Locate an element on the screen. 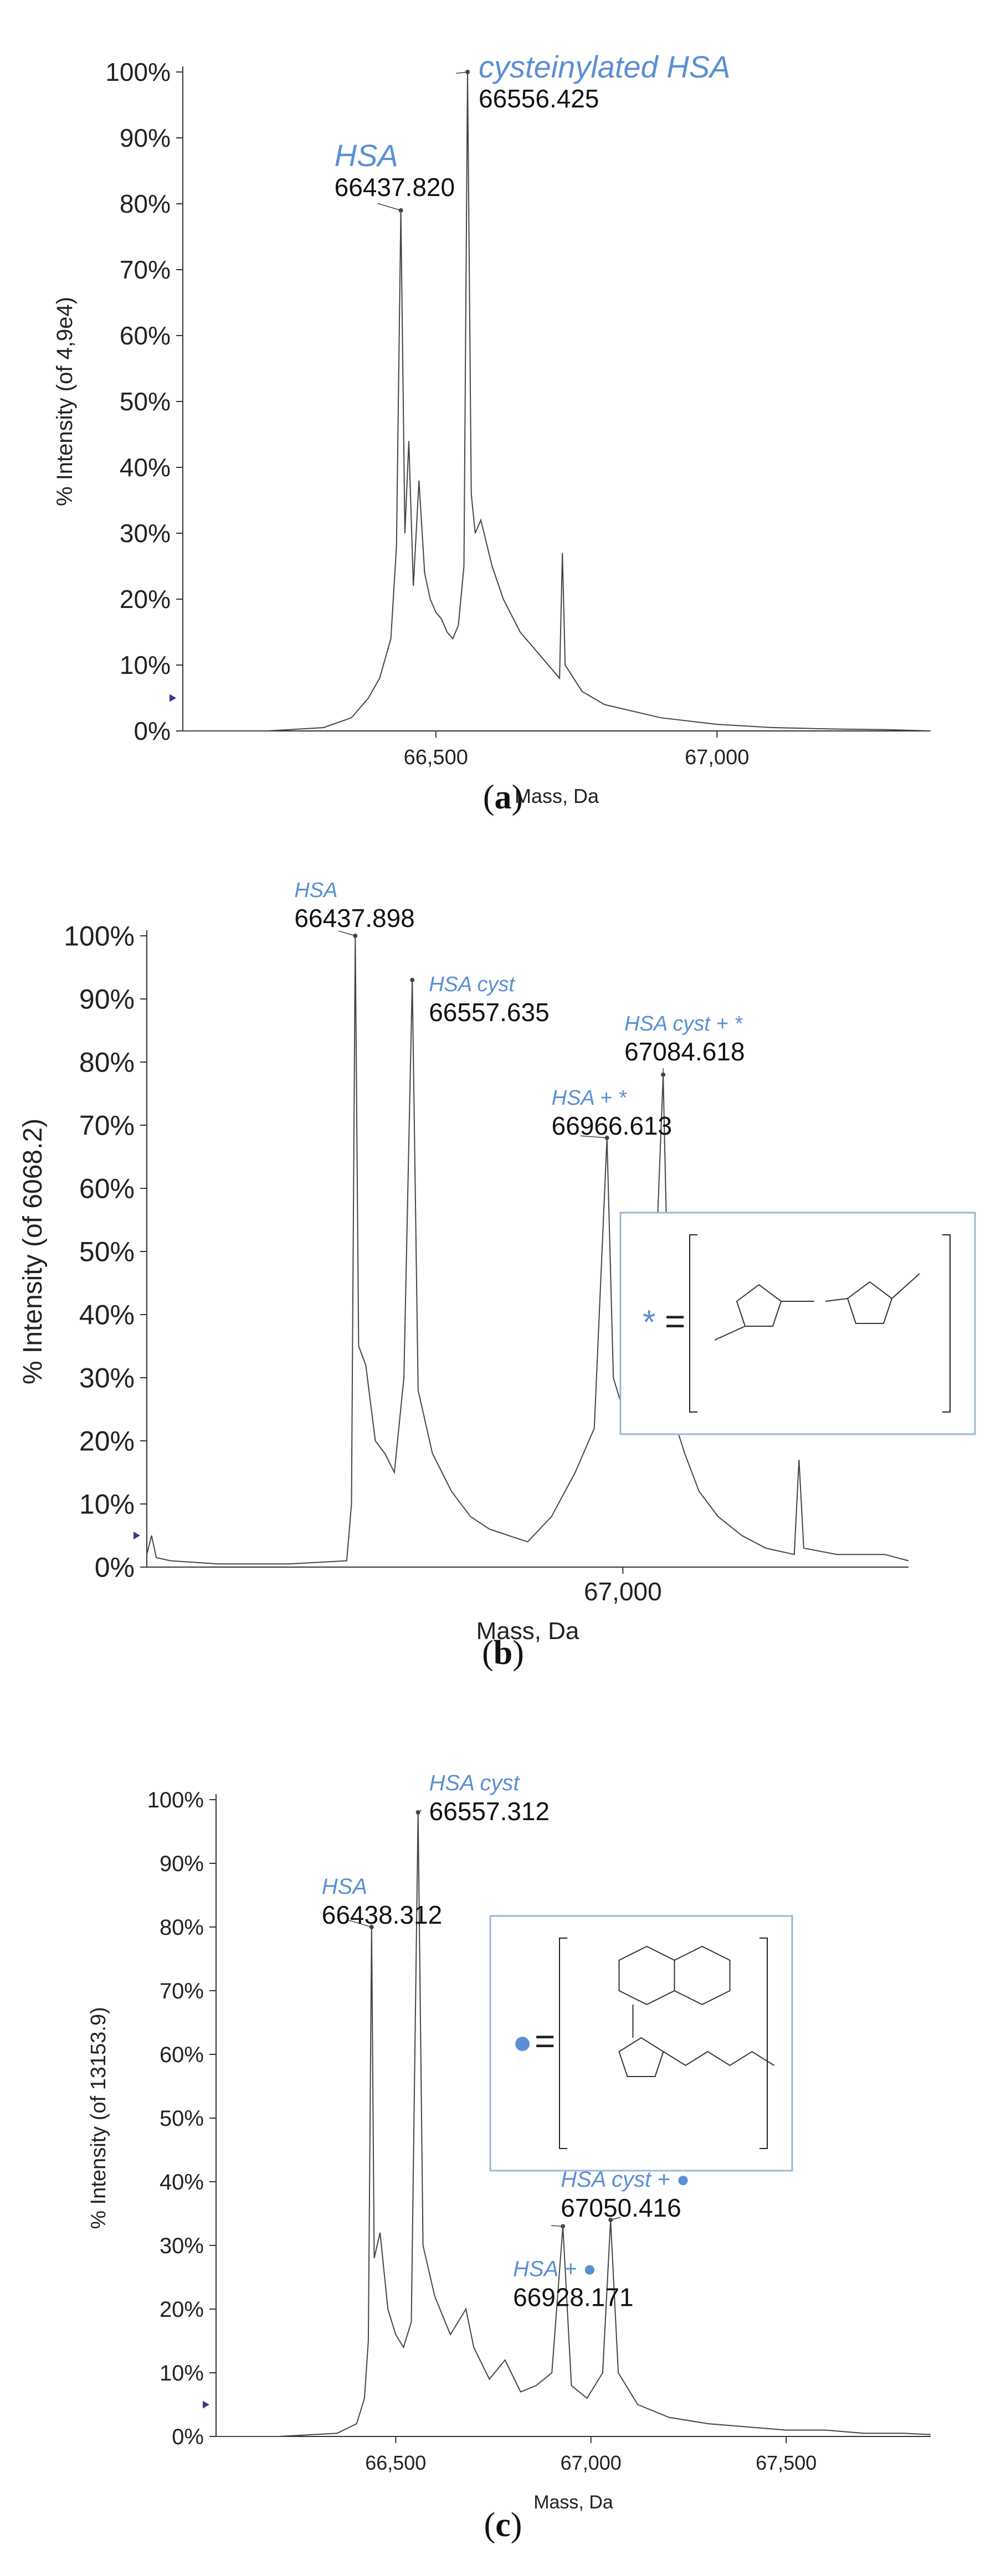 The height and width of the screenshot is (2576, 1006). peak-name-label: cysteinylated HSA is located at coordinates (604, 66).